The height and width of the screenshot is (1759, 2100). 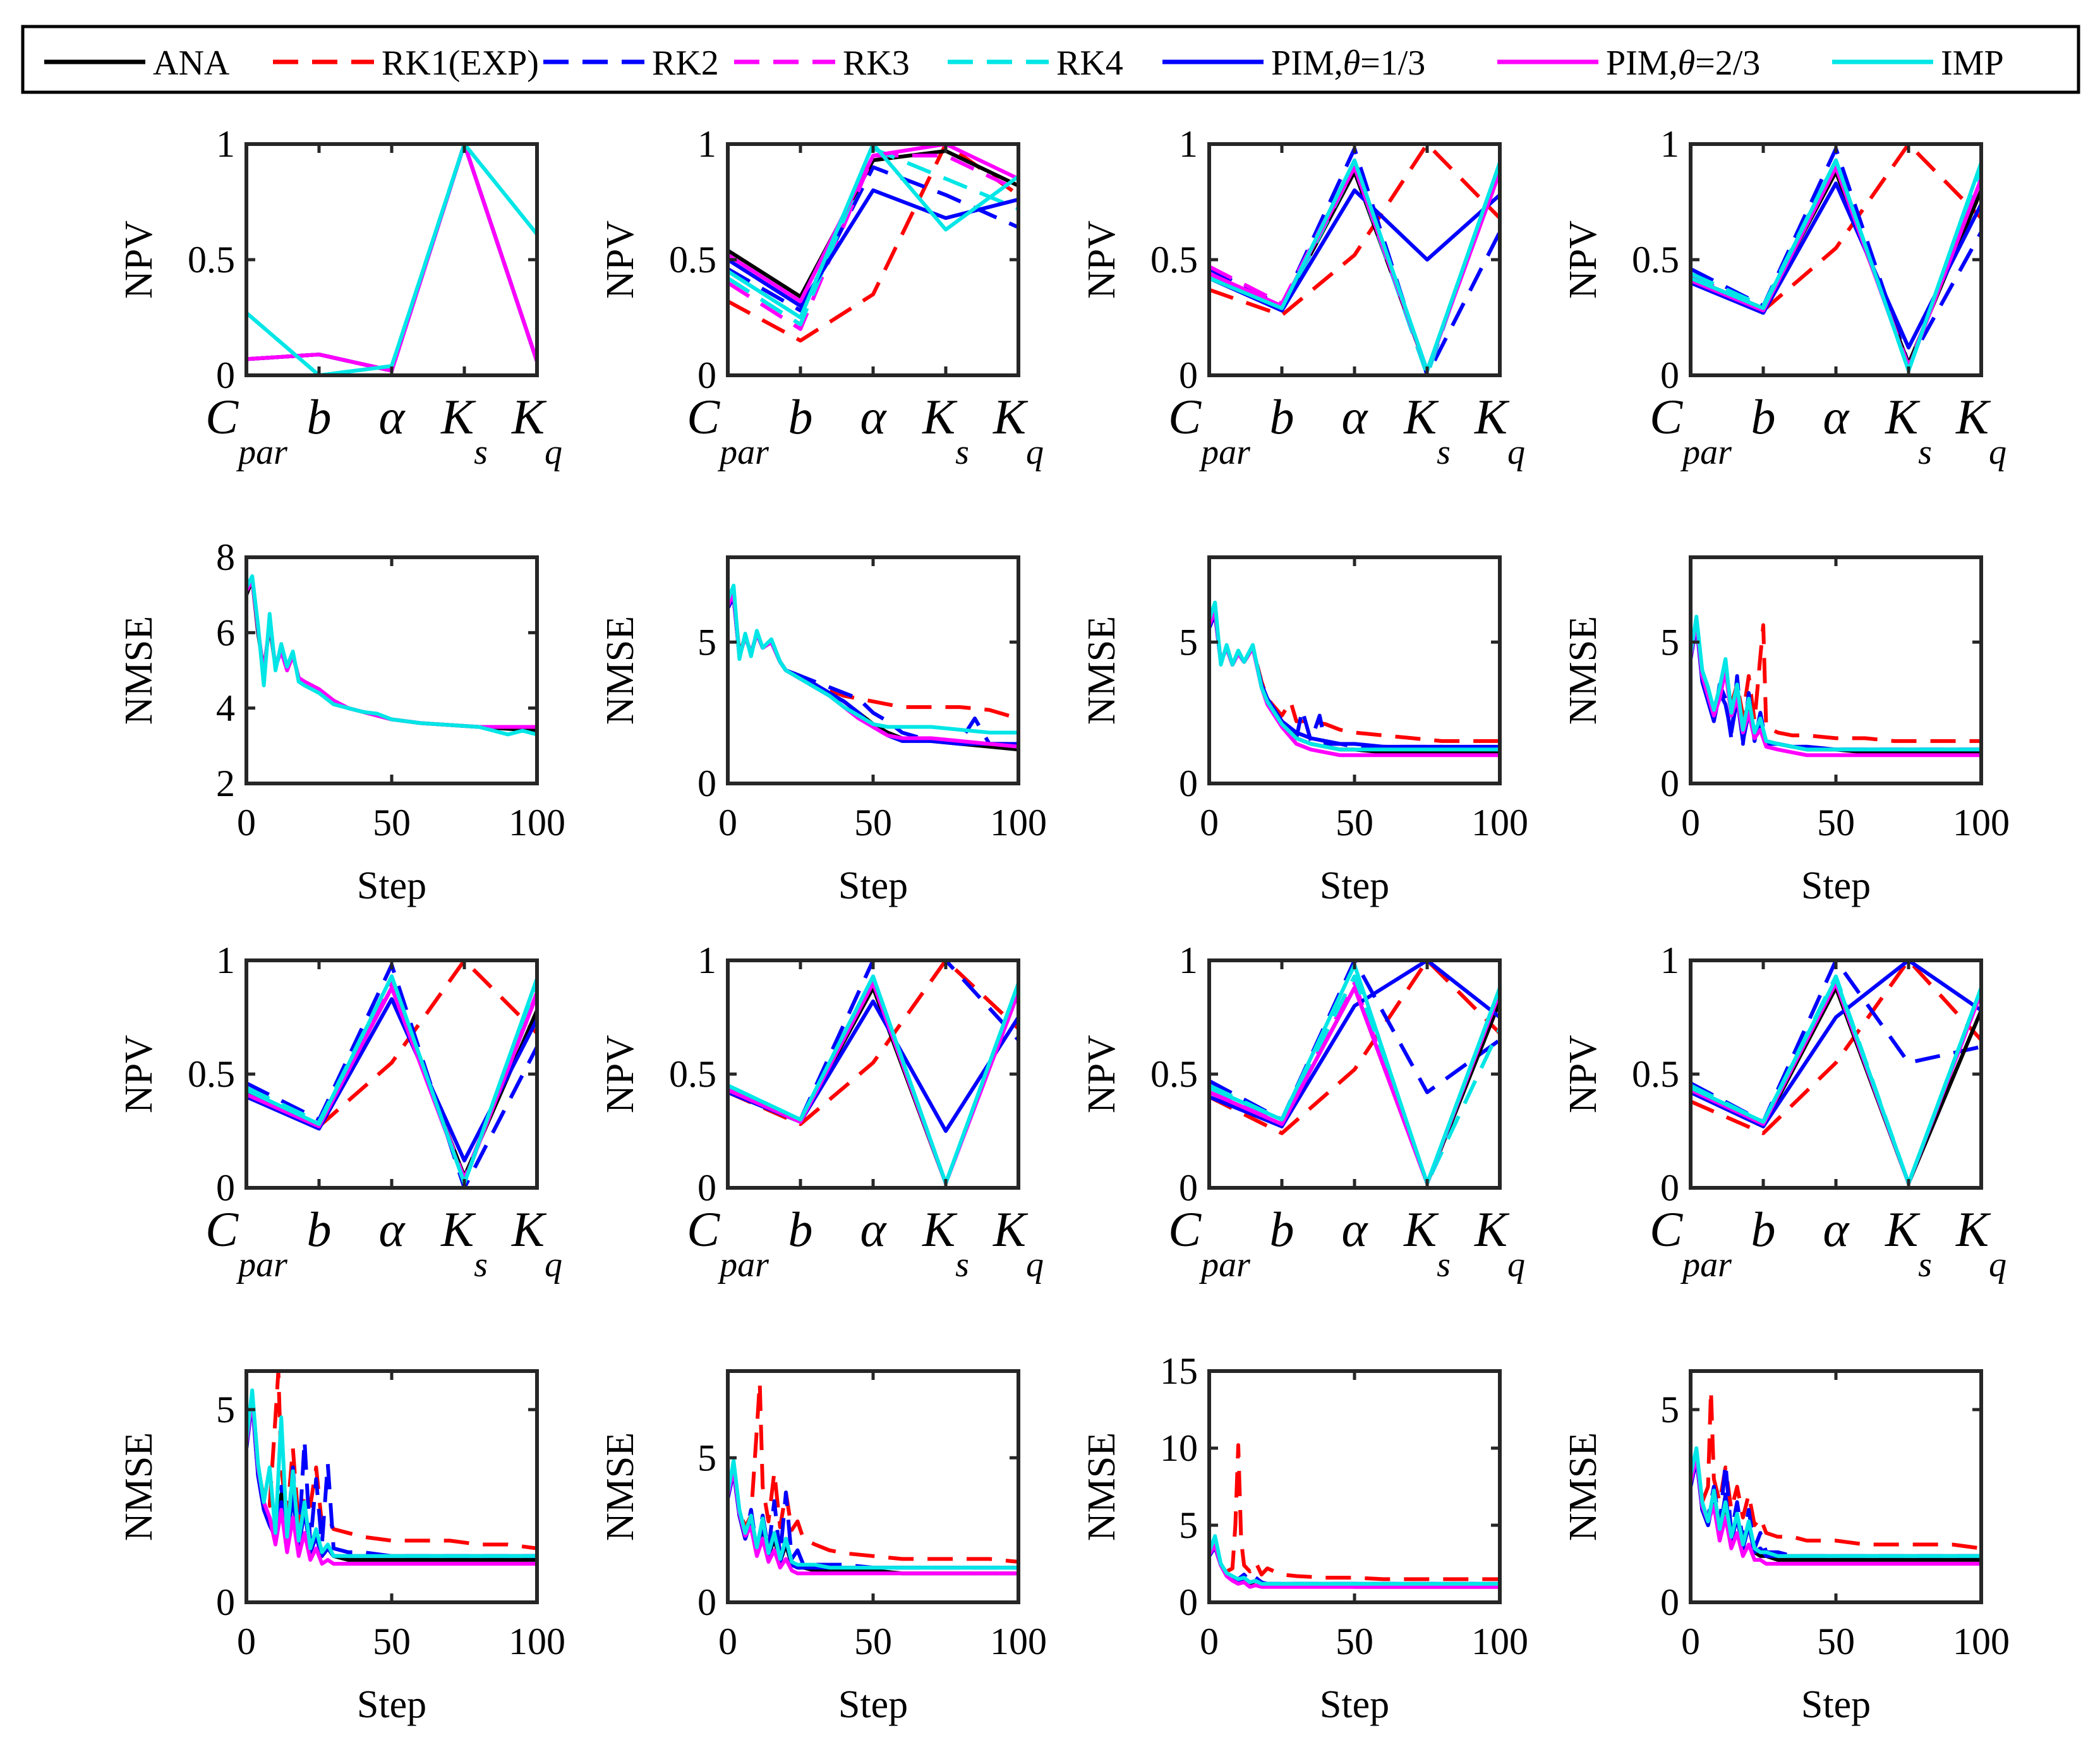 What do you see at coordinates (874, 416) in the screenshot?
I see `x-category-label: α` at bounding box center [874, 416].